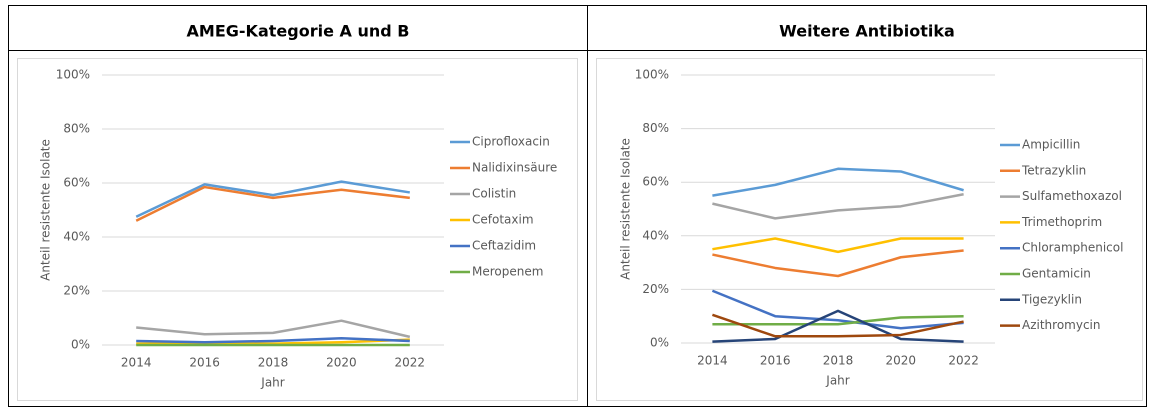 Image resolution: width=1155 pixels, height=410 pixels. What do you see at coordinates (507, 272) in the screenshot?
I see `legend-label: Meropenem` at bounding box center [507, 272].